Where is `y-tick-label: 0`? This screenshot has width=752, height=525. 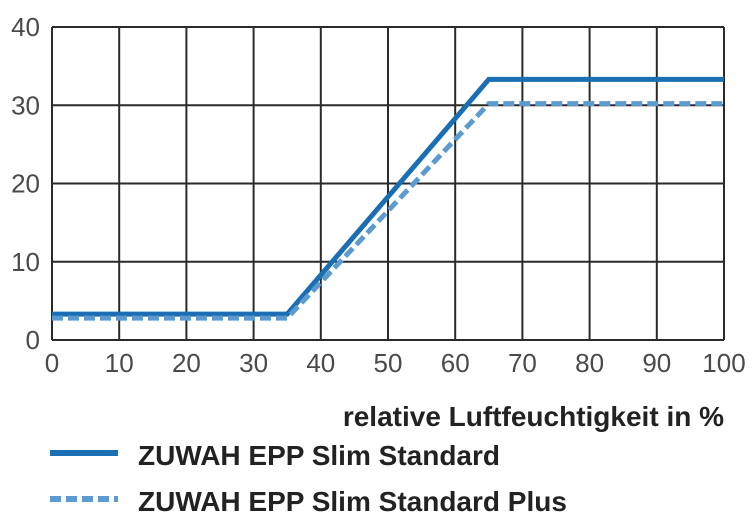
y-tick-label: 0 is located at coordinates (33, 340).